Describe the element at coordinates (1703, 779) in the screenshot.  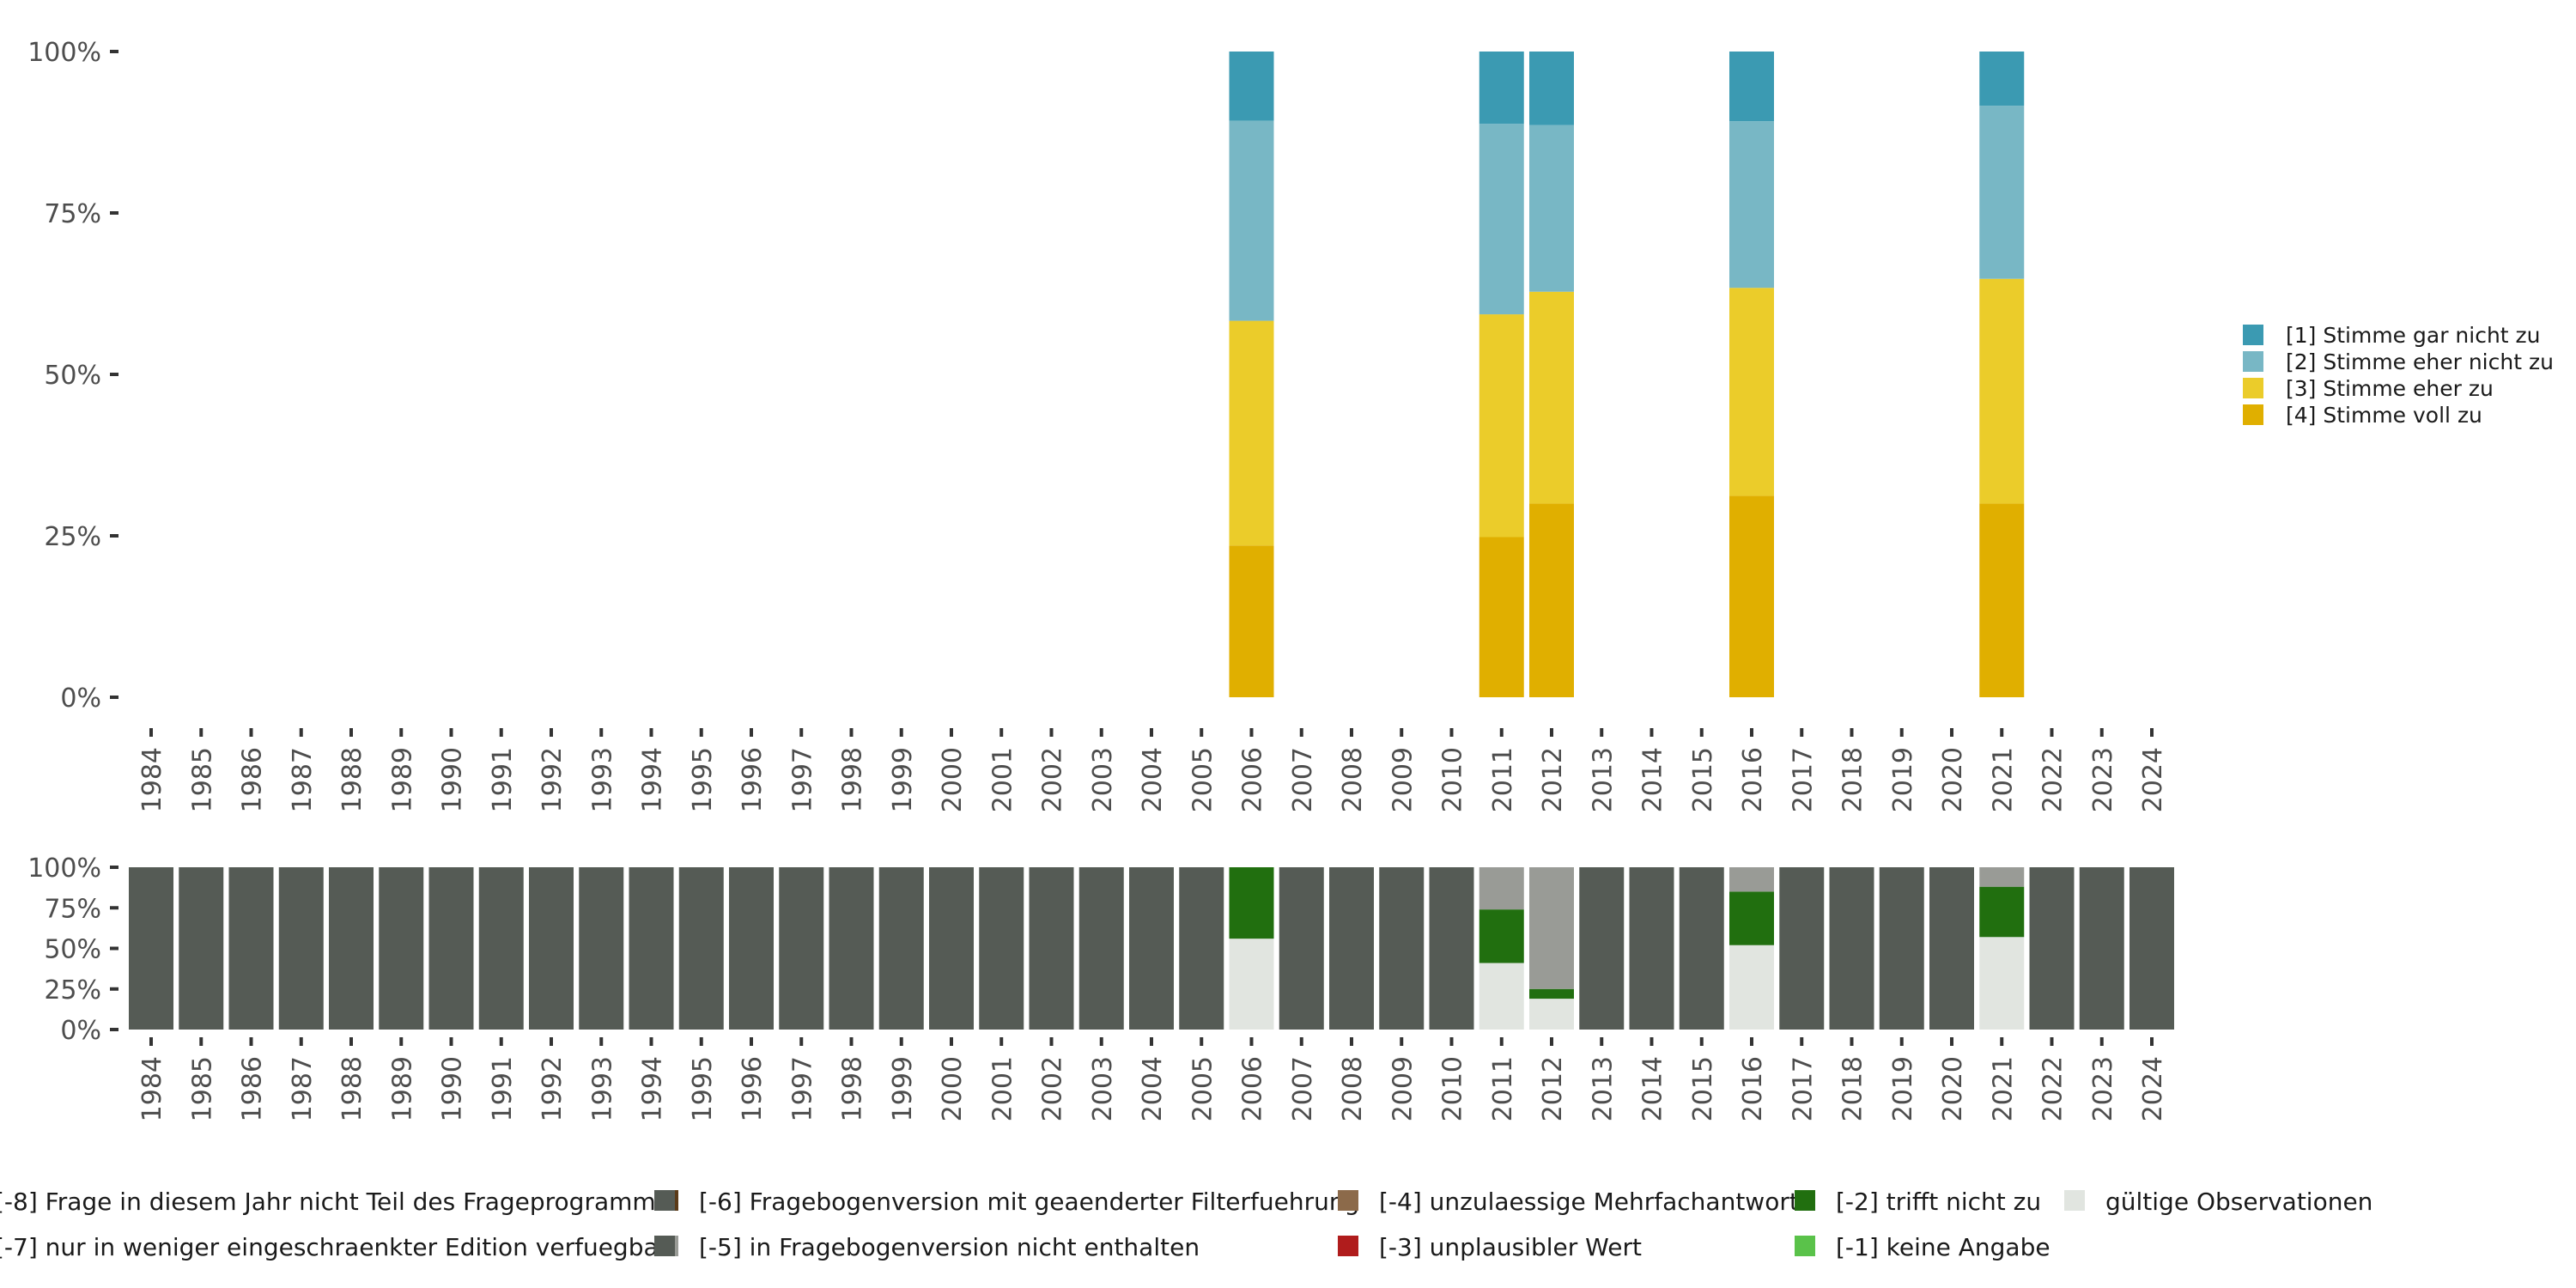
I see `top-x-tick-label: 2015` at that location.